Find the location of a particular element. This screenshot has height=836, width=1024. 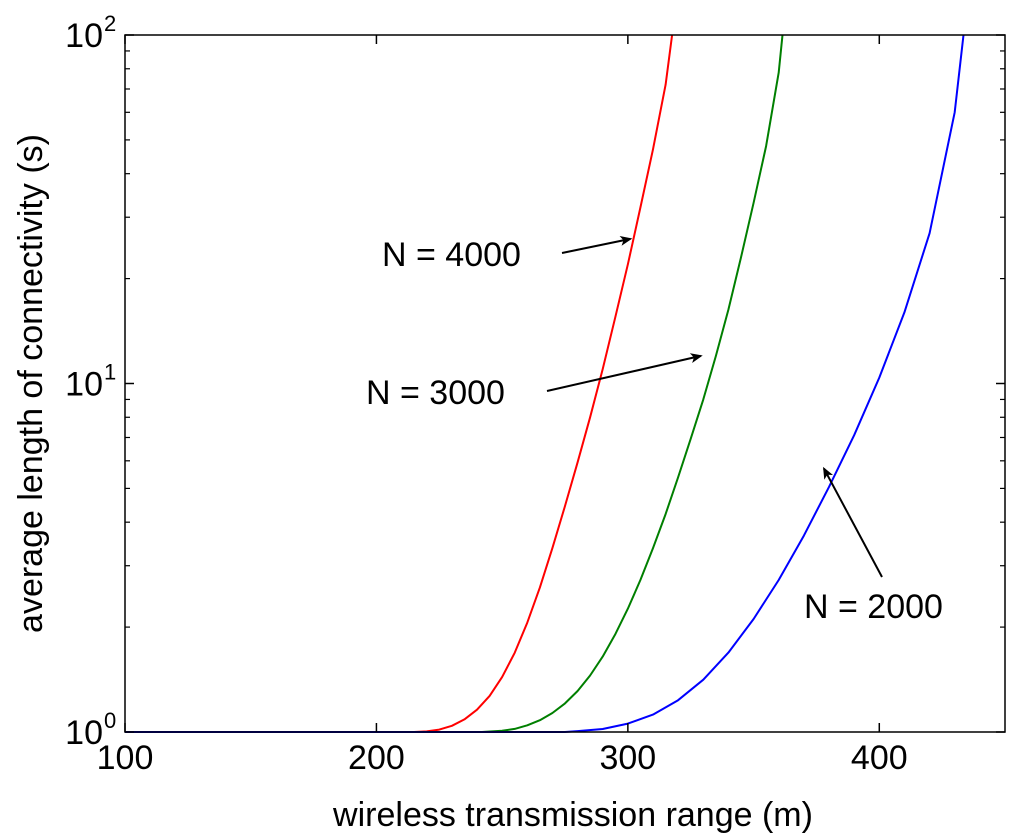

y-tick-label-exponent: 1 is located at coordinates (110, 372).